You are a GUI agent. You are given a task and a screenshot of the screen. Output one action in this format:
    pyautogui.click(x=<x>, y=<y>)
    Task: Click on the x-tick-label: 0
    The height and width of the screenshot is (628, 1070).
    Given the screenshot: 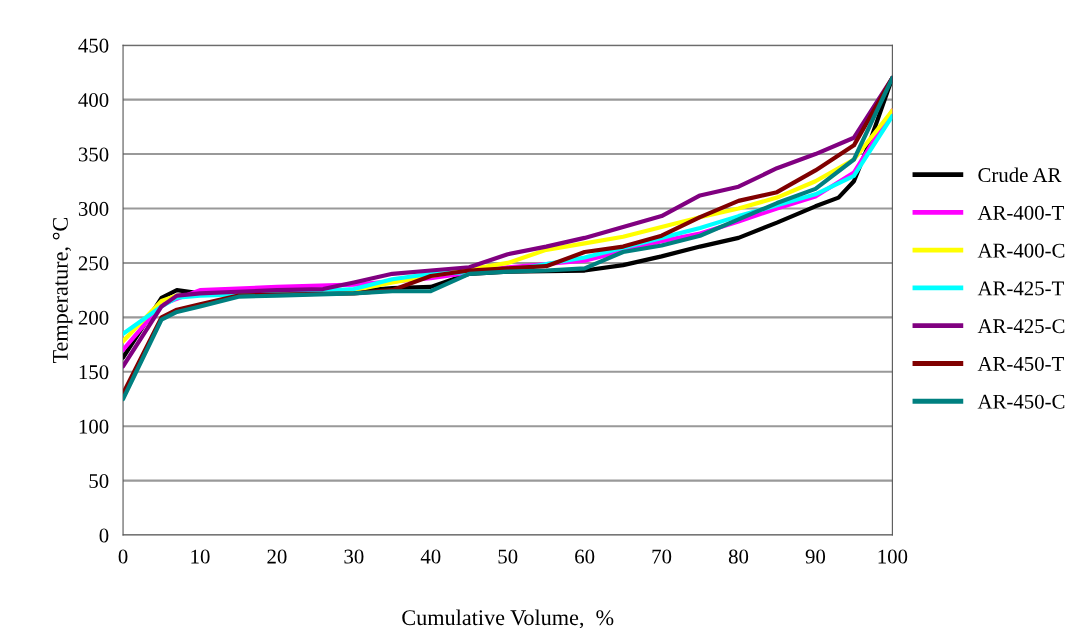 What is the action you would take?
    pyautogui.click(x=123, y=556)
    